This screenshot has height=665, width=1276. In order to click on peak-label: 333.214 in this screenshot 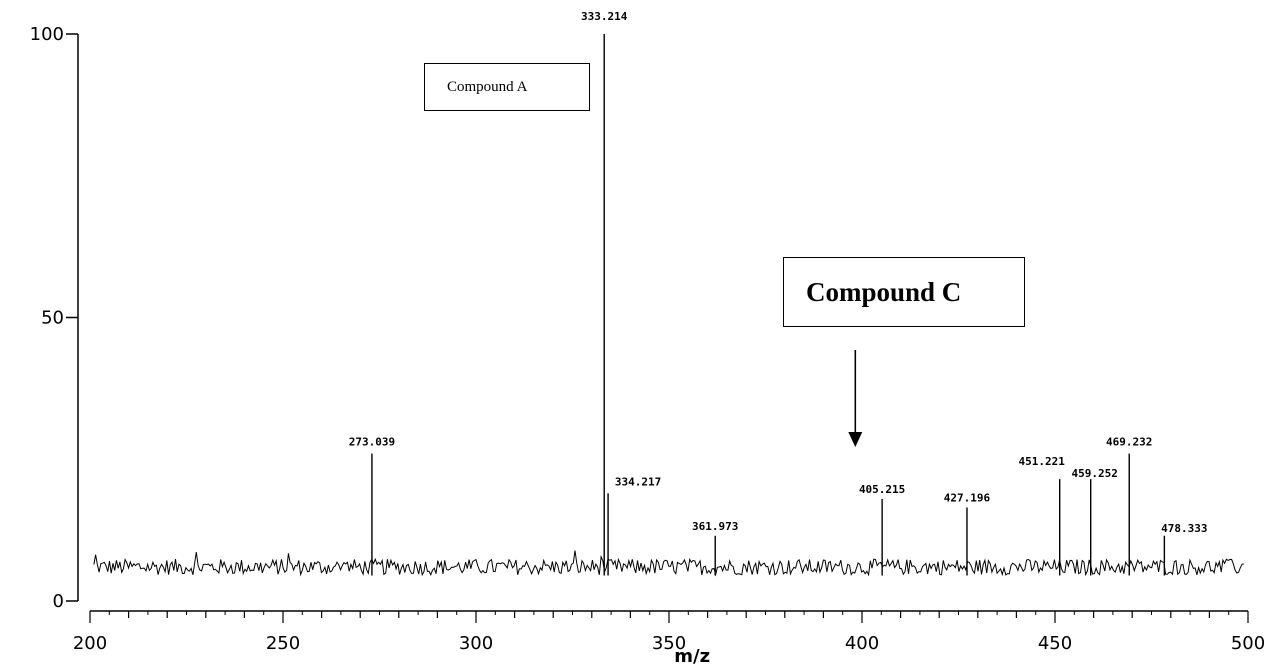, I will do `click(604, 16)`.